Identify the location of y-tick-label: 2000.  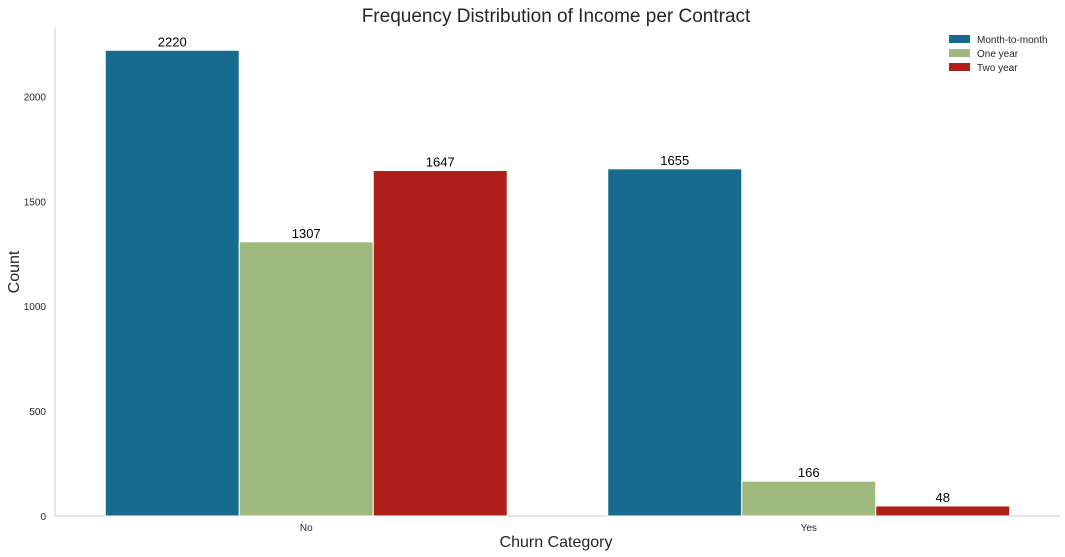
(35, 97).